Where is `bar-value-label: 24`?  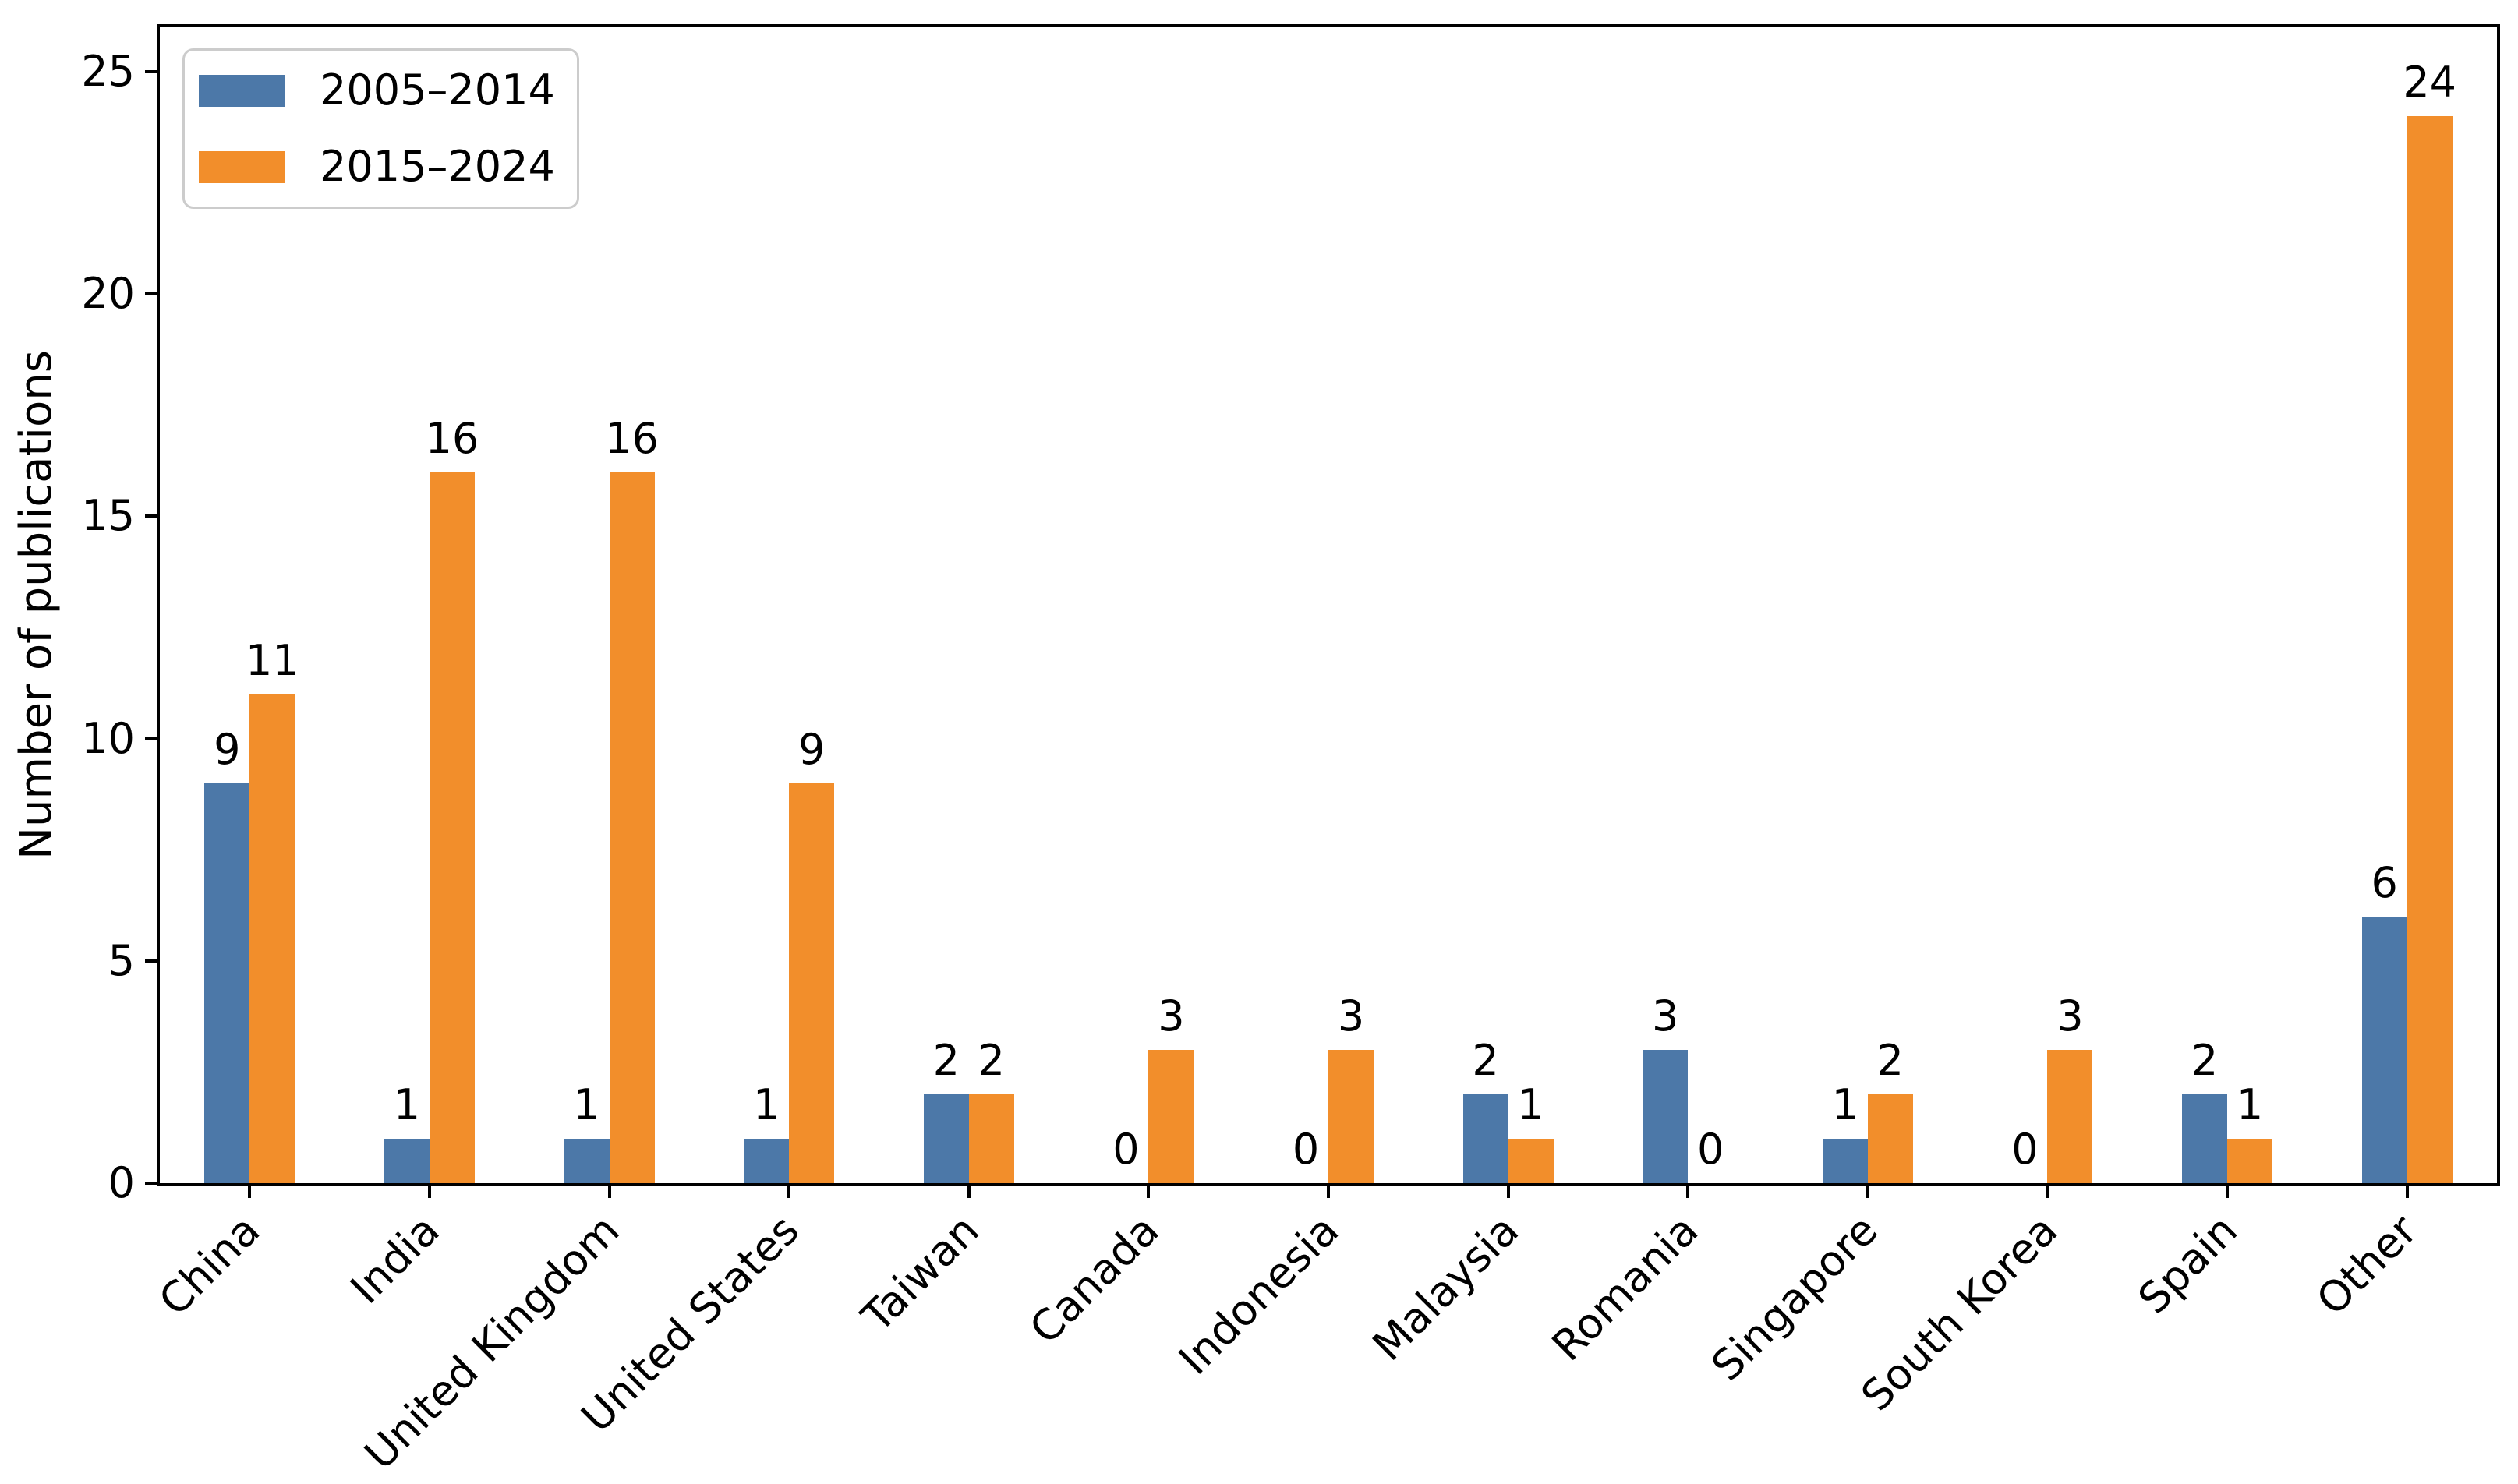
bar-value-label: 24 is located at coordinates (2430, 83).